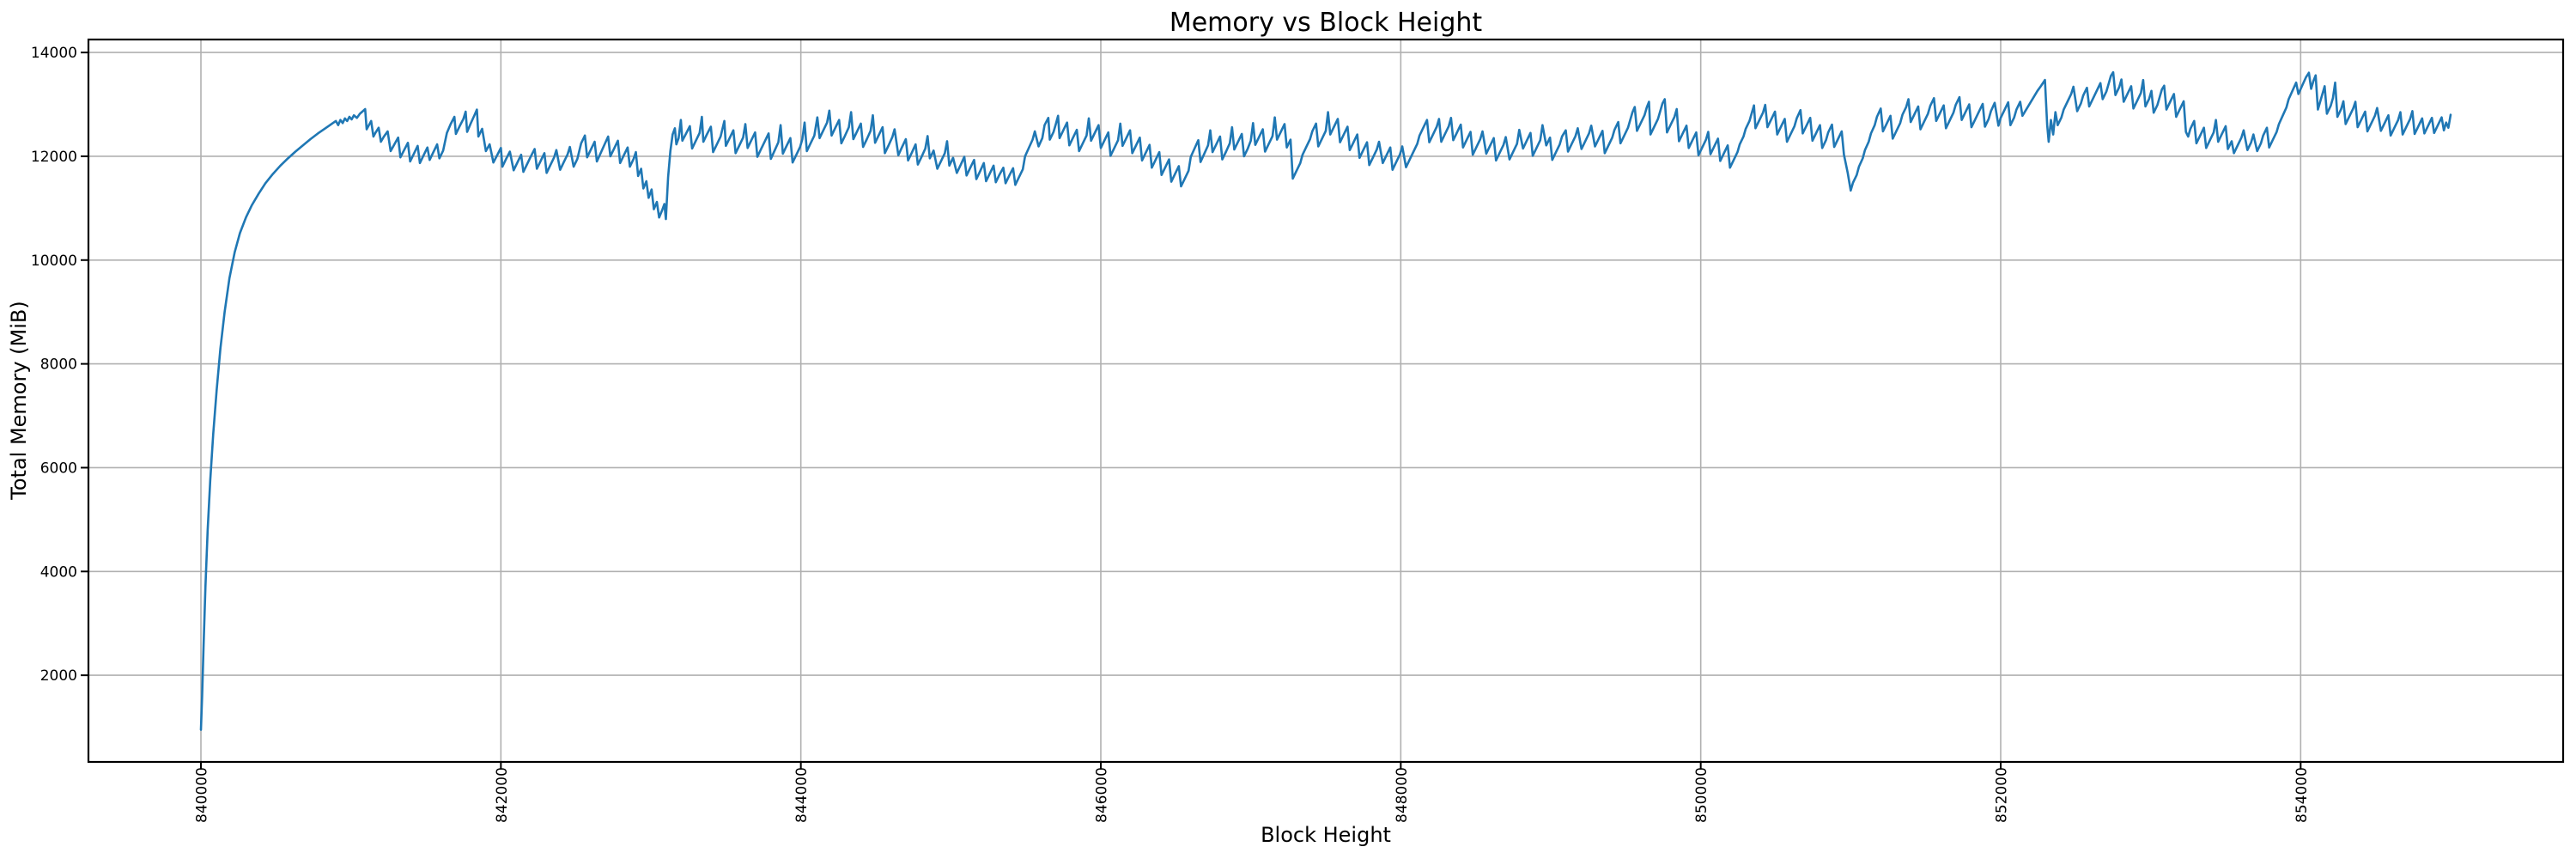 Image resolution: width=2576 pixels, height=859 pixels. Describe the element at coordinates (503, 795) in the screenshot. I see `x-tick-label: 842000` at that location.